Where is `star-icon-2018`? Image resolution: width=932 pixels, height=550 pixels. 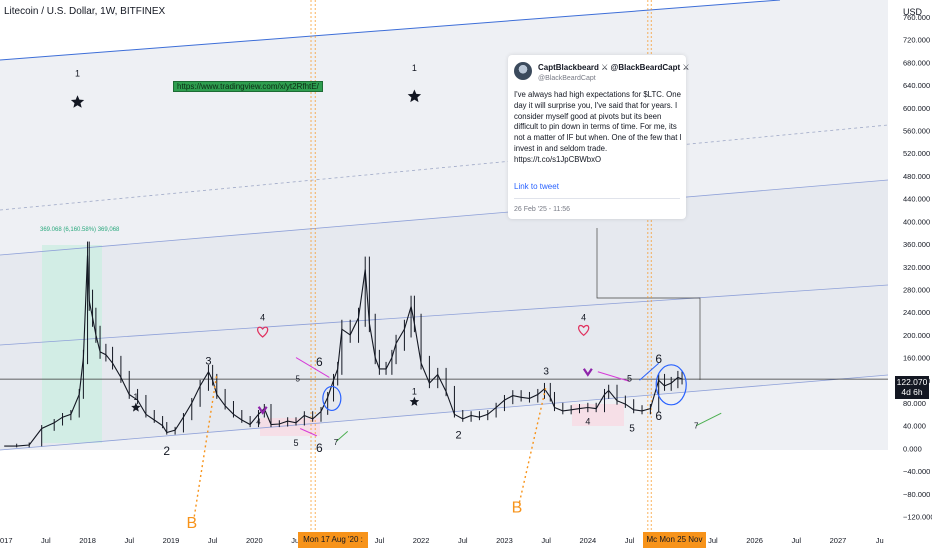
star-icon-2018 is located at coordinates (136, 407).